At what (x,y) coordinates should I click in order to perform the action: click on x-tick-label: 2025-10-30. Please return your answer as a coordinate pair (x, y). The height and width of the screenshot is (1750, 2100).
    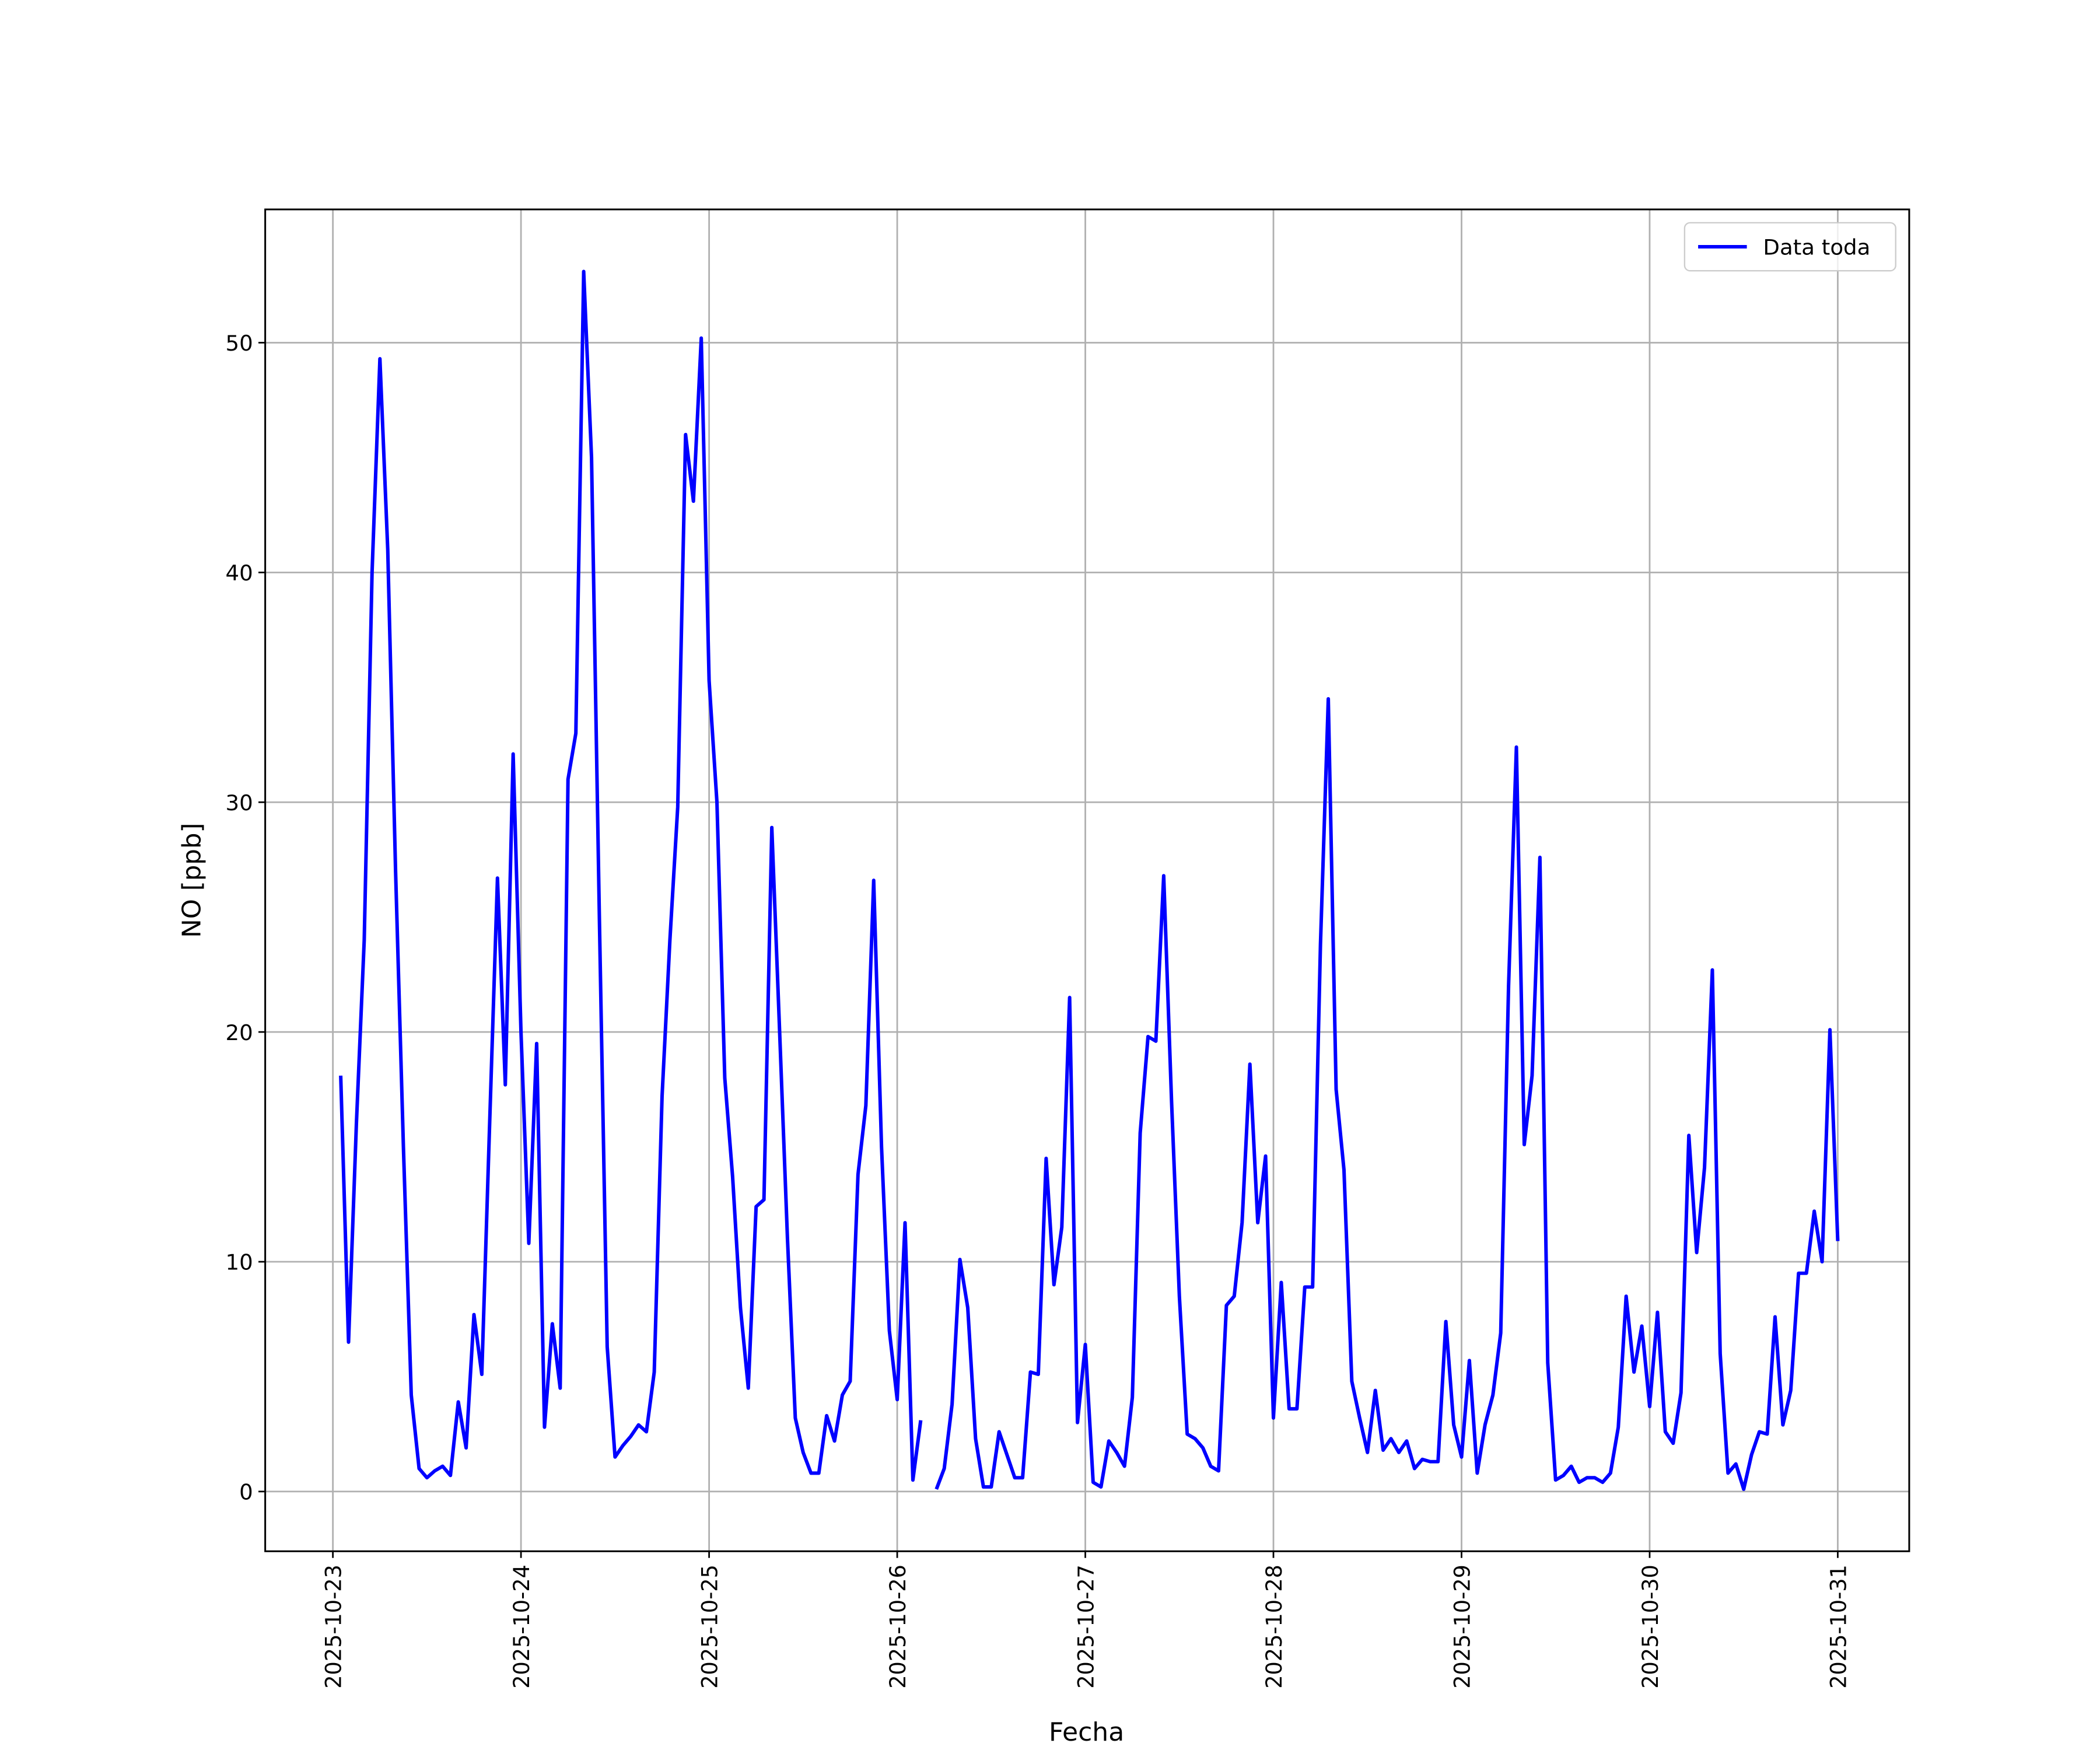
    Looking at the image, I should click on (1650, 1626).